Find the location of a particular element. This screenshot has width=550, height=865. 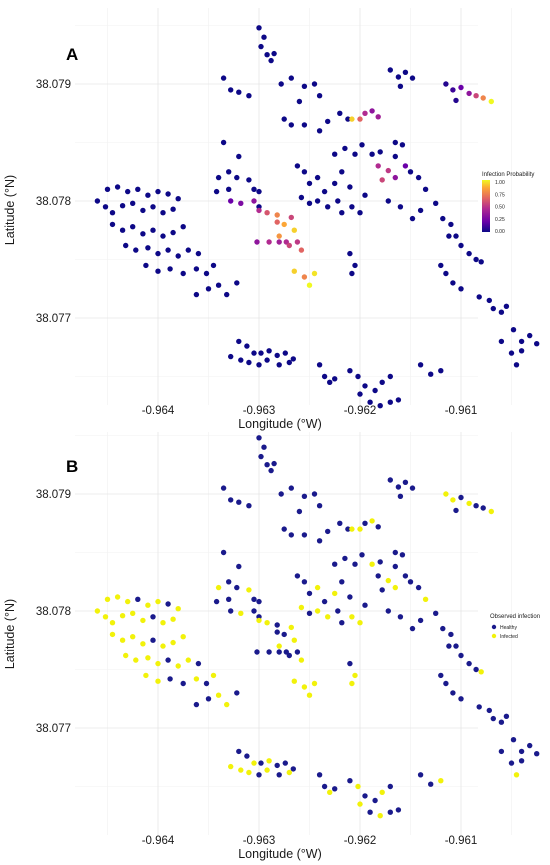

panel-b-ylabel: Latitude (°N) is located at coordinates (10, 634).